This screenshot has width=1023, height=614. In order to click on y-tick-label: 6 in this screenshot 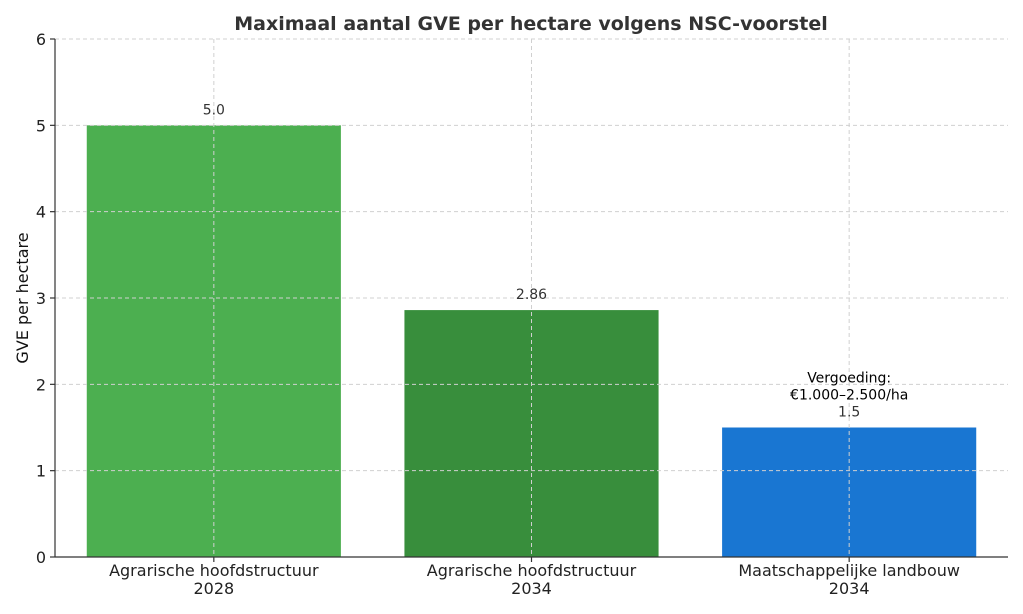, I will do `click(41, 39)`.